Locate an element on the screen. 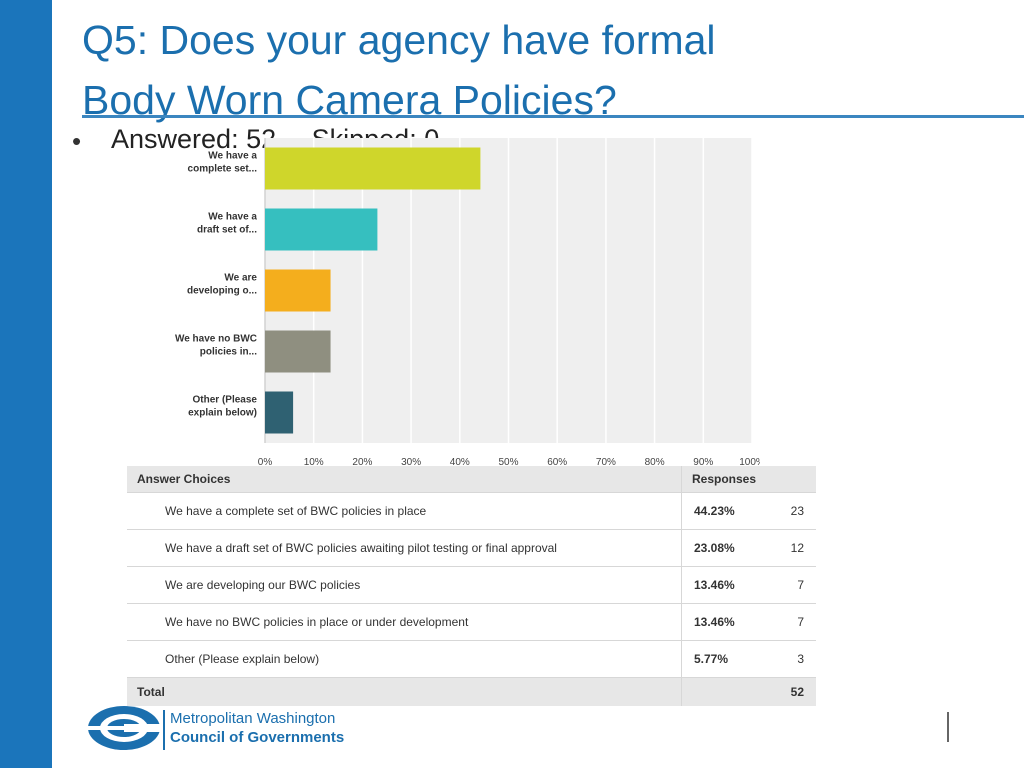 The height and width of the screenshot is (768, 1024). logo-line-1: Metropolitan Washington is located at coordinates (253, 718).